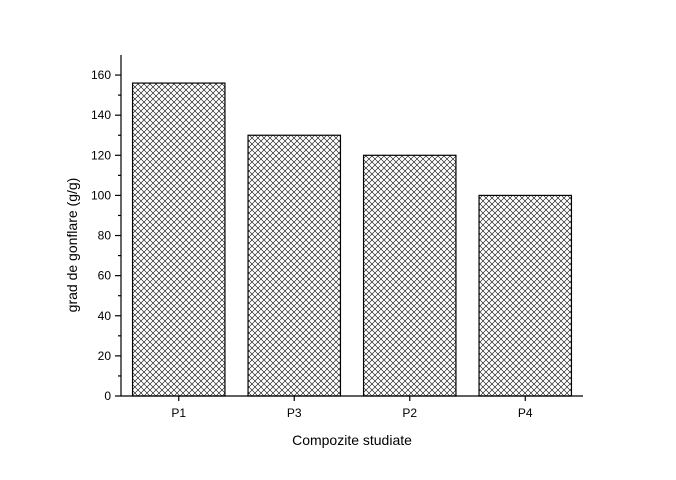 This screenshot has height=480, width=676. Describe the element at coordinates (352, 408) in the screenshot. I see `x-ticks: P1 P3 P2 P4` at that location.